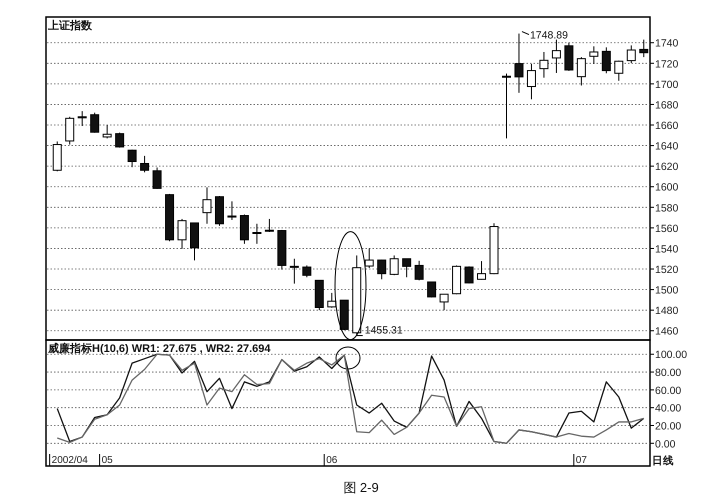  I want to click on y-tick-label: 1740, so click(667, 44).